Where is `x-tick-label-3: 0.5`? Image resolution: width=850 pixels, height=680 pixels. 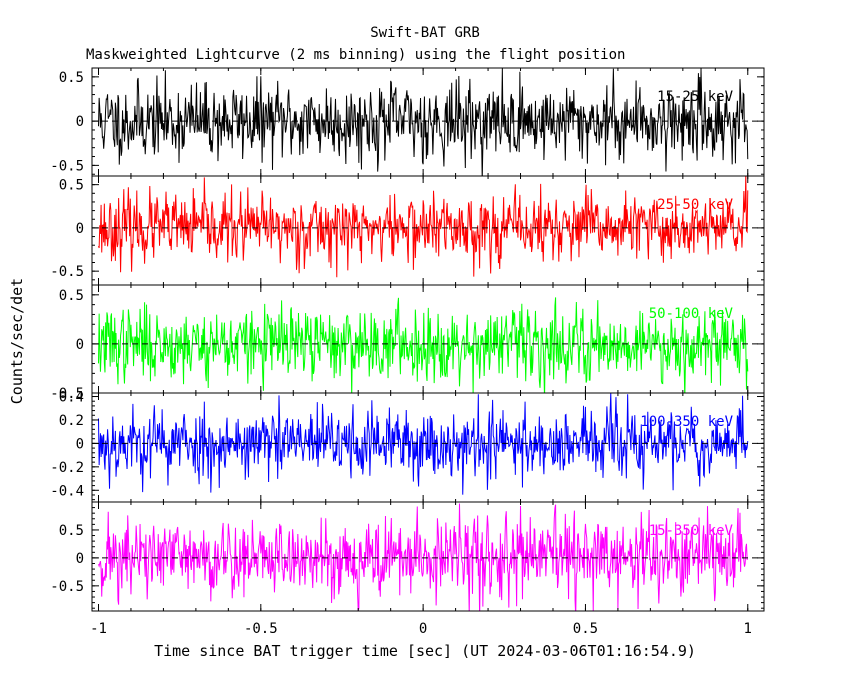 x-tick-label-3: 0.5 is located at coordinates (585, 629).